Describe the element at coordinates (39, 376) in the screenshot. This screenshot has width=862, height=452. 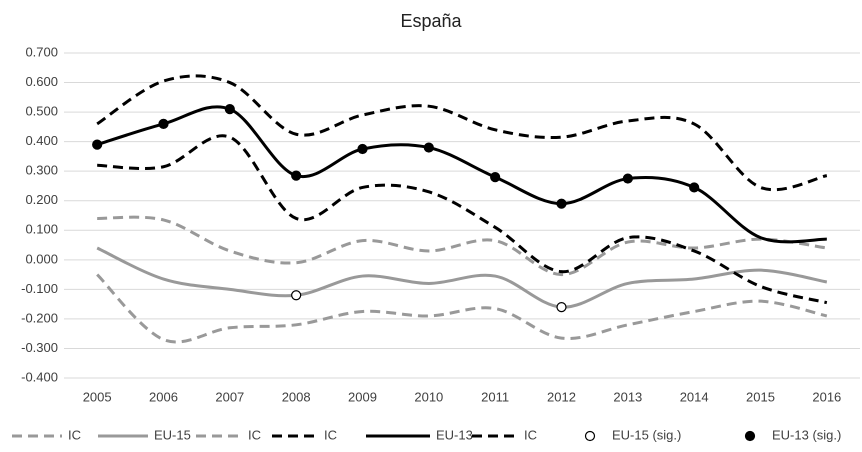
I see `y-tick-label: -0.400` at that location.